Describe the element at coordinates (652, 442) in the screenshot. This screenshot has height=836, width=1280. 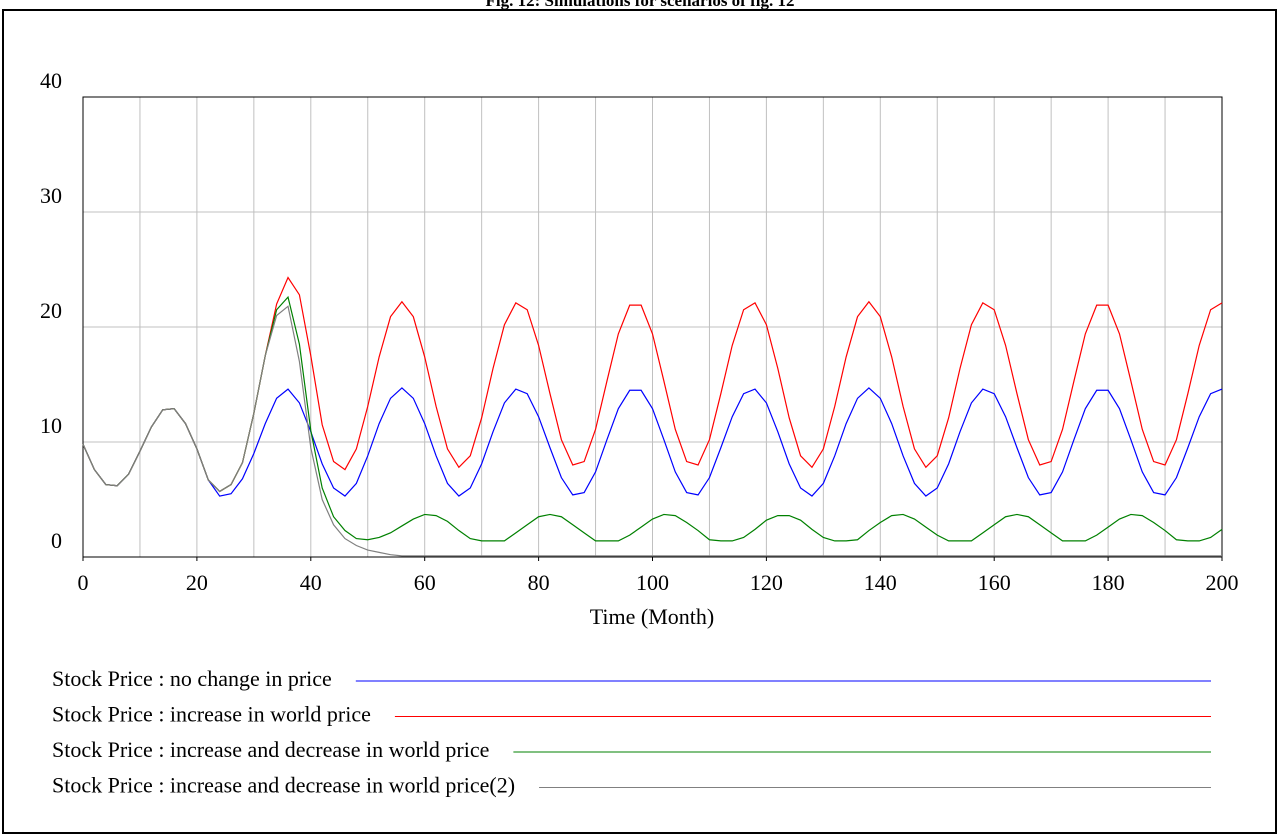
I see `series-line` at that location.